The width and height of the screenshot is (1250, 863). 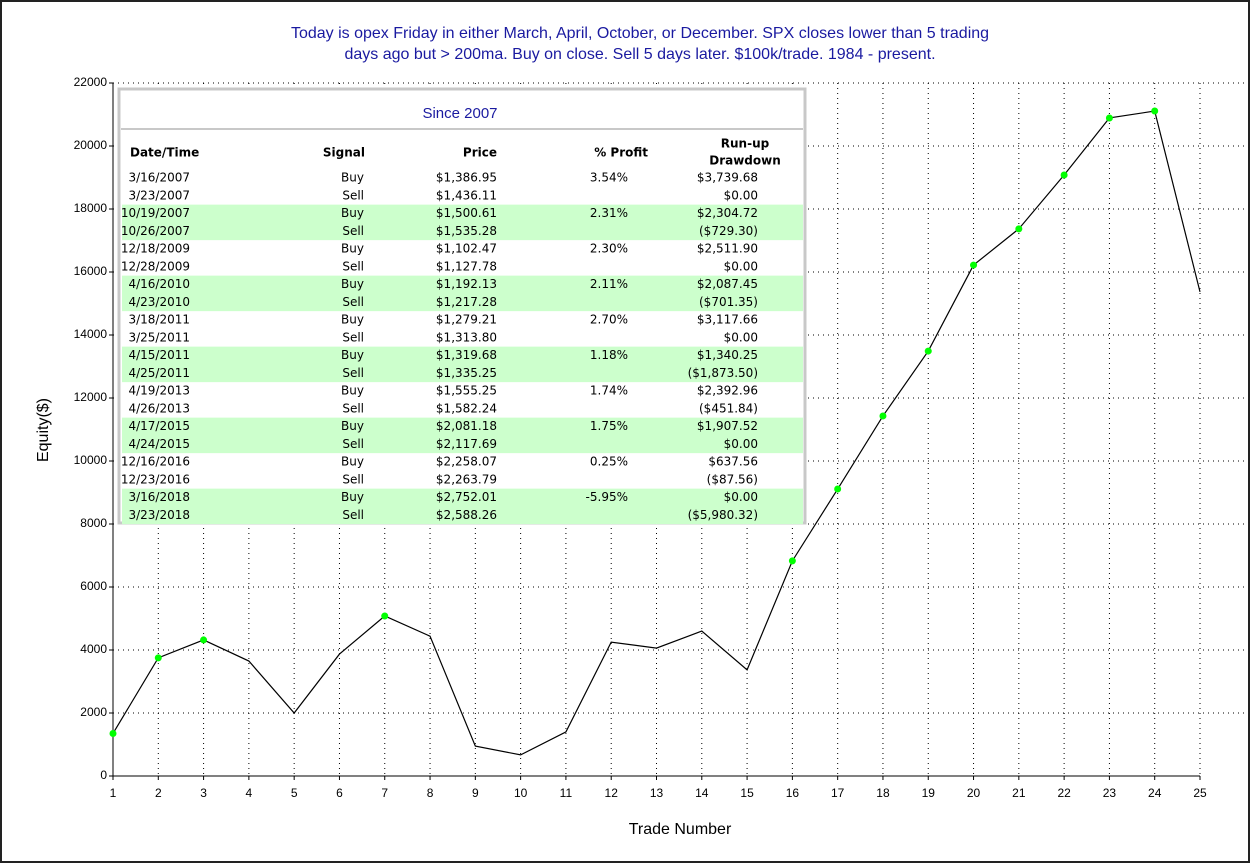 I want to click on date: 4/16/2010, so click(x=159, y=284).